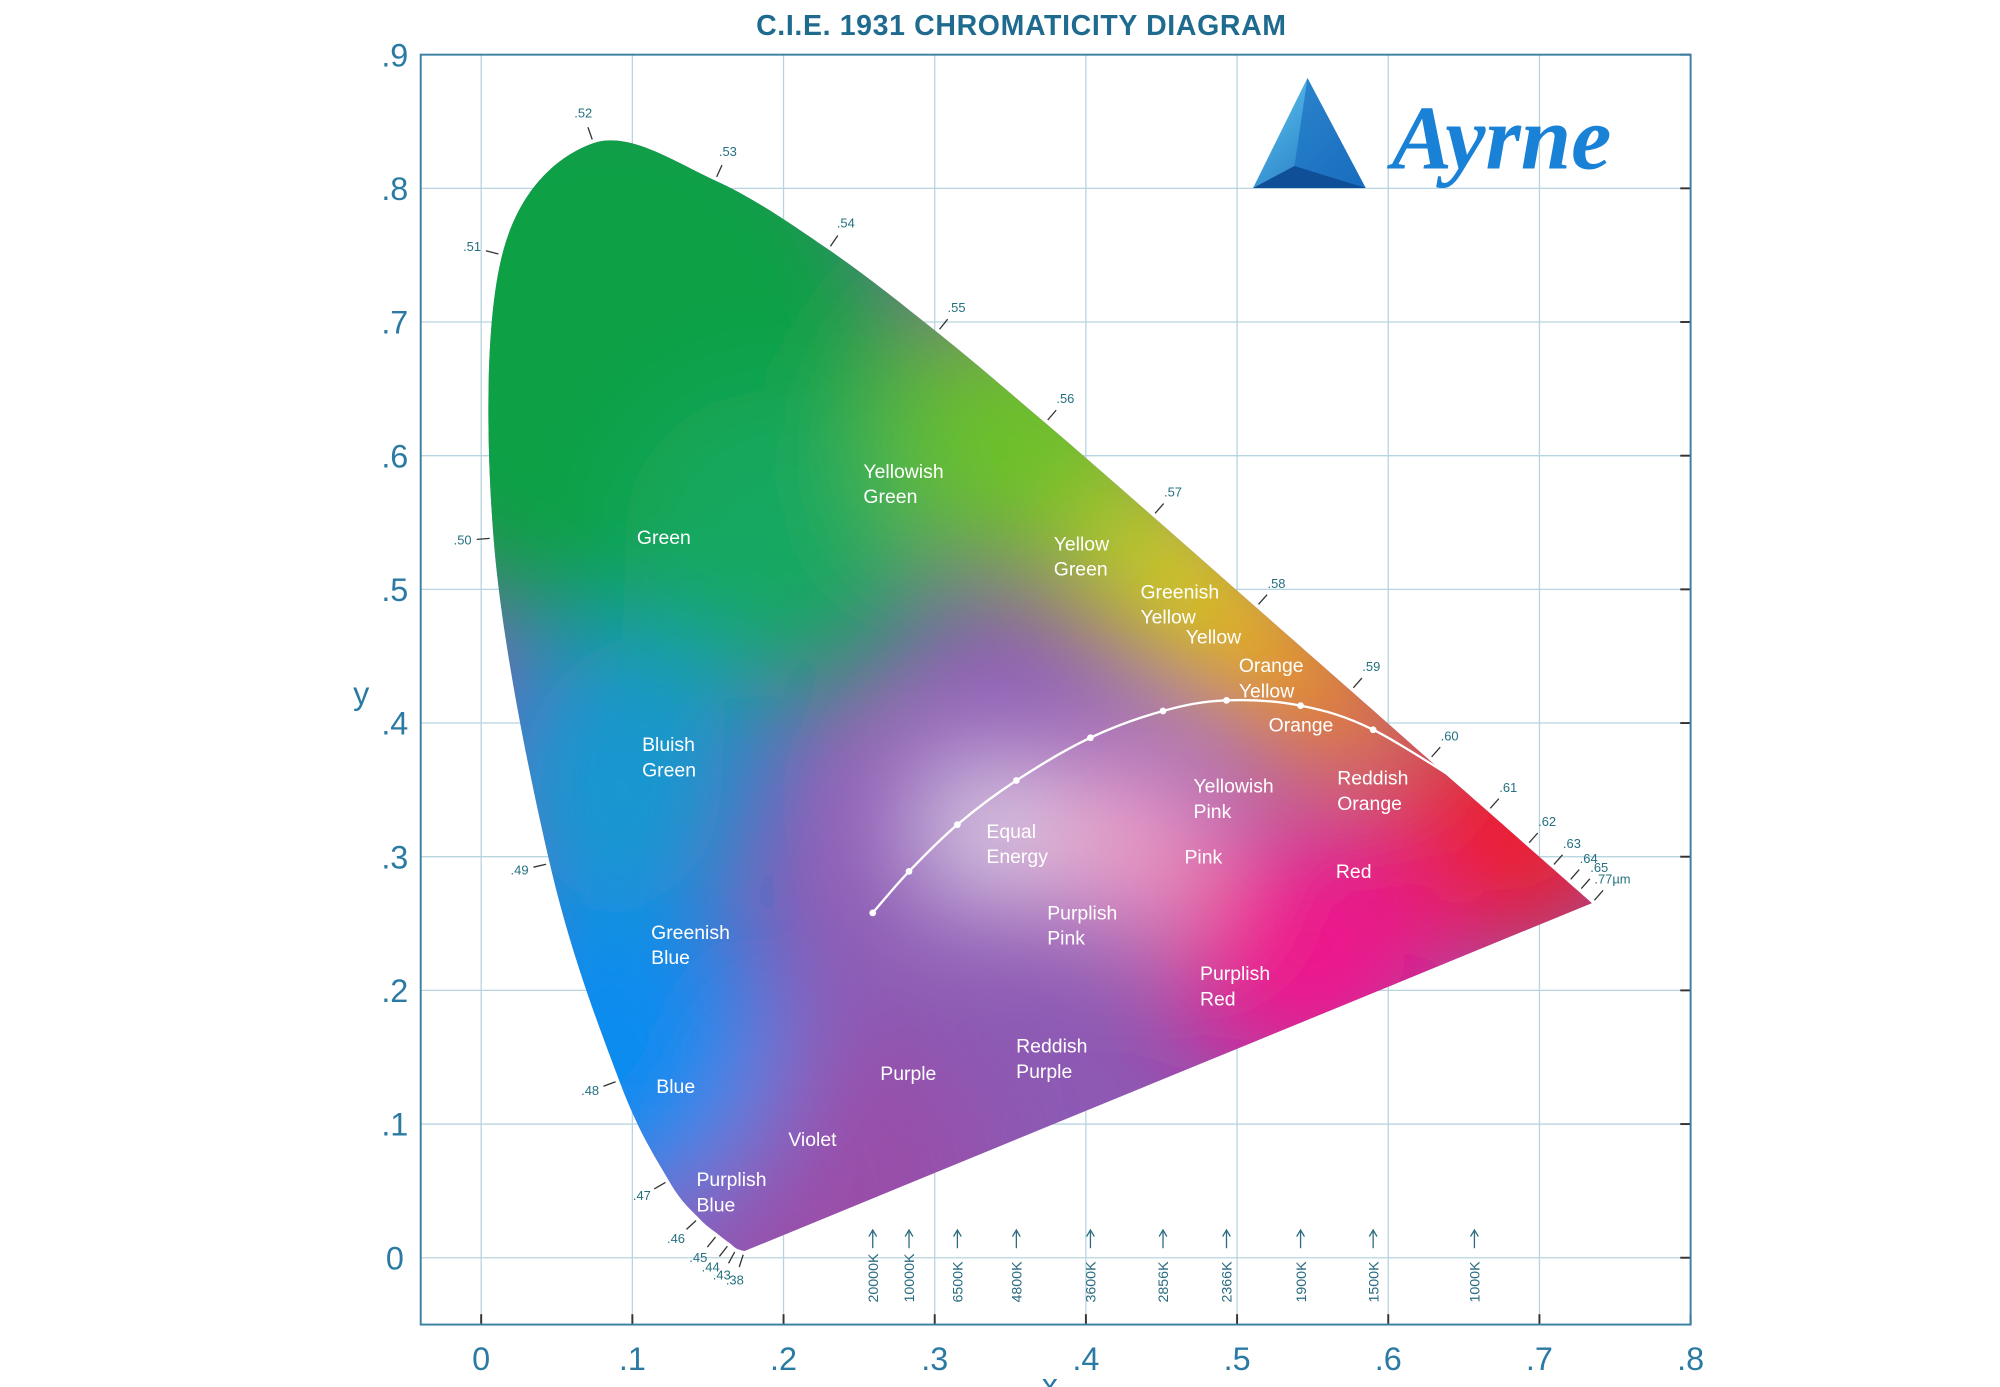 Image resolution: width=2000 pixels, height=1387 pixels. I want to click on wavelength-label: .46, so click(676, 1238).